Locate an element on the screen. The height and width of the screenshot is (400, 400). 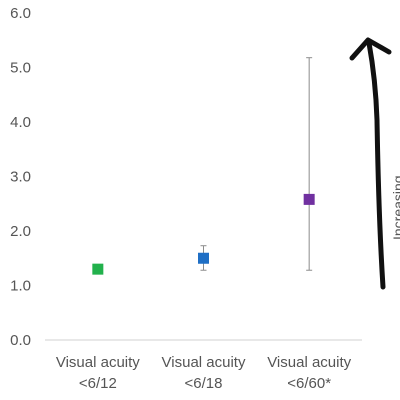
arrow-head is located at coordinates (370, 49).